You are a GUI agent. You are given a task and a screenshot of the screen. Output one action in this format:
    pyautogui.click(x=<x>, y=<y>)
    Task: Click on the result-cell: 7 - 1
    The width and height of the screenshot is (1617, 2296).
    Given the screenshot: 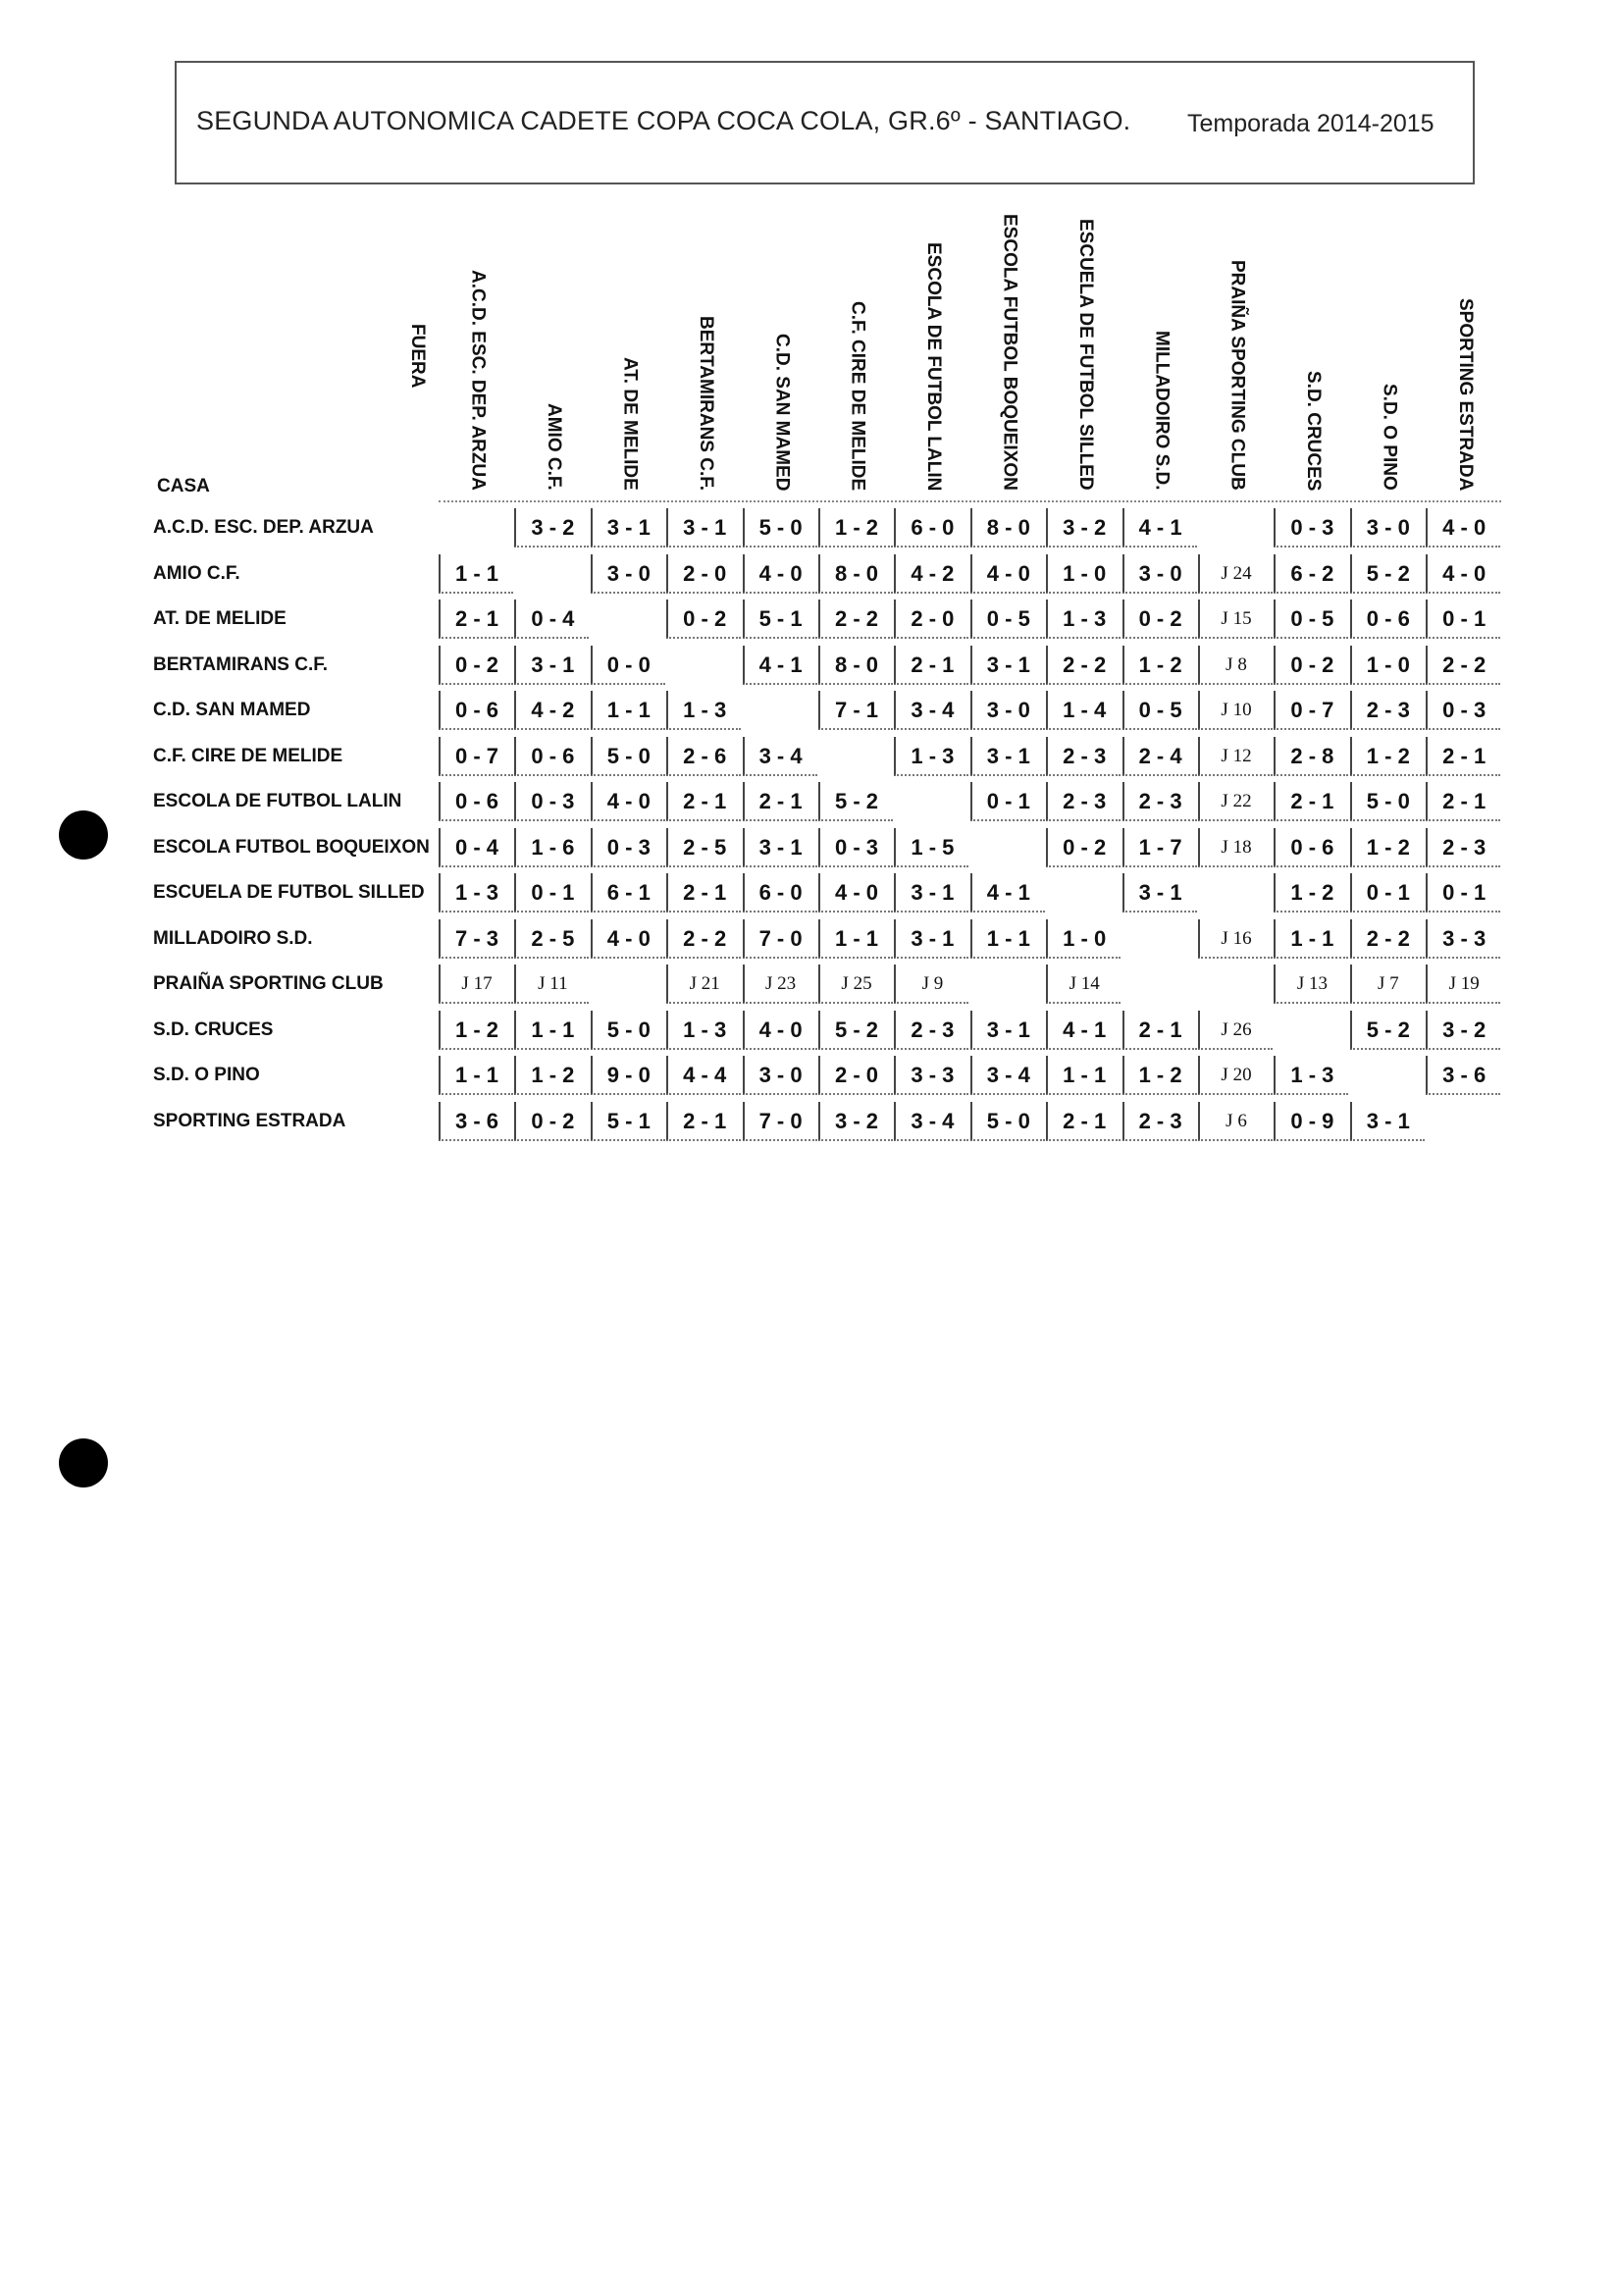 What is the action you would take?
    pyautogui.click(x=855, y=710)
    